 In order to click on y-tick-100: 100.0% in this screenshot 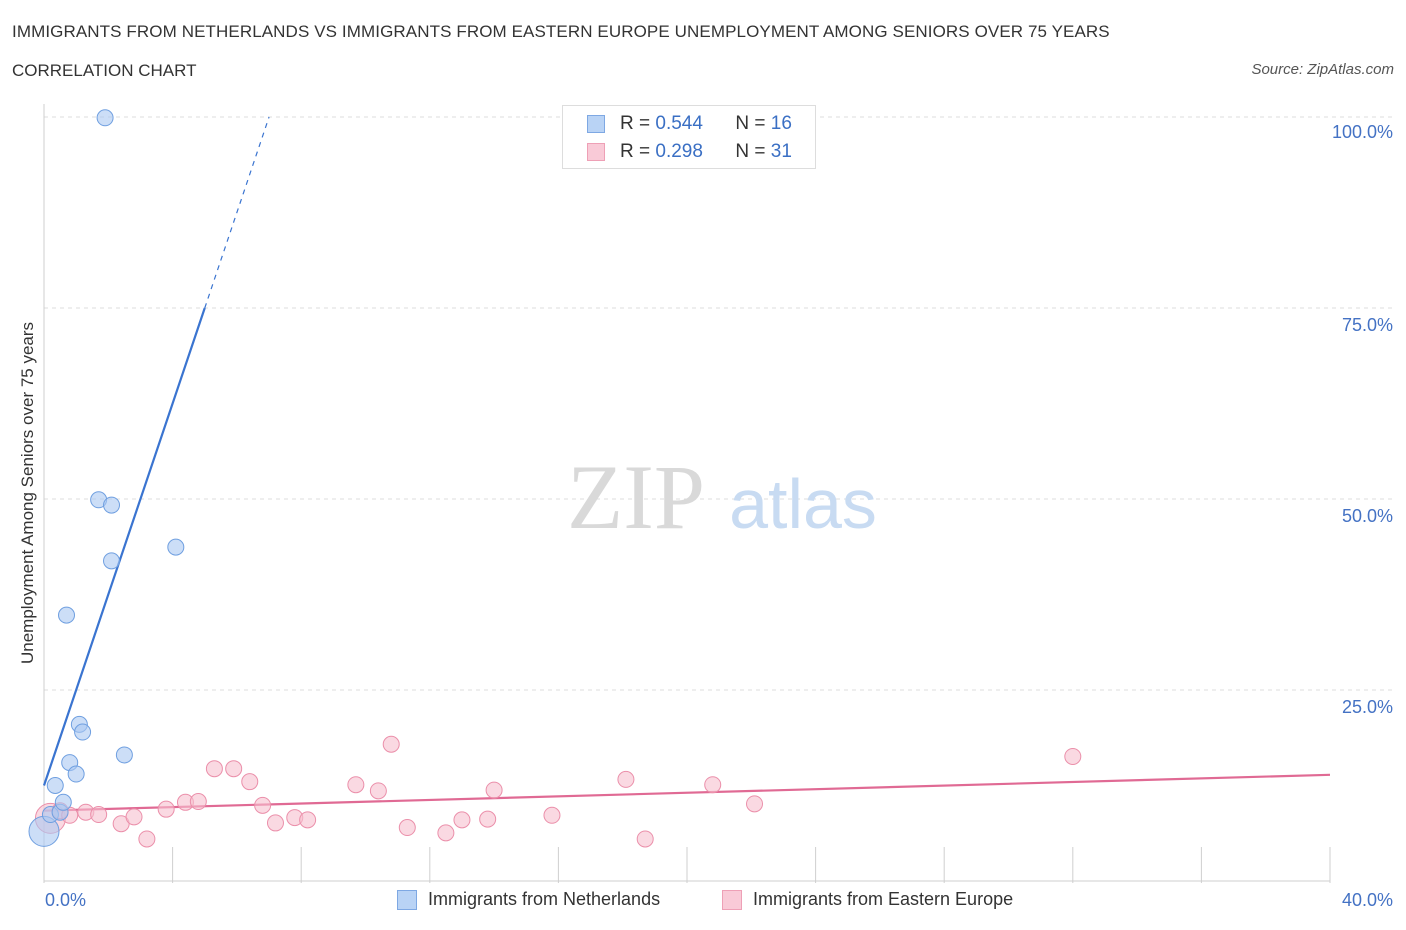, I will do `click(1362, 132)`.